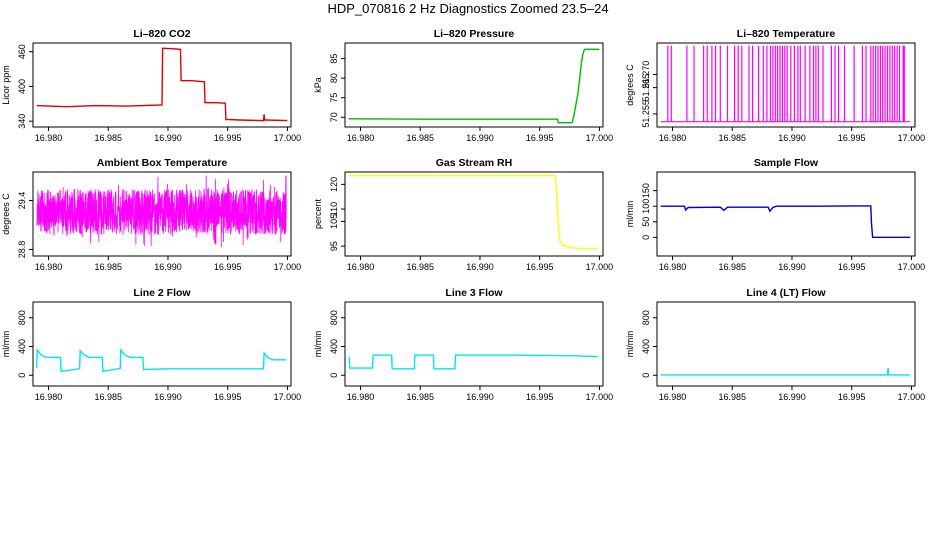 This screenshot has width=936, height=540. Describe the element at coordinates (334, 209) in the screenshot. I see `y-tick-label: 110` at that location.